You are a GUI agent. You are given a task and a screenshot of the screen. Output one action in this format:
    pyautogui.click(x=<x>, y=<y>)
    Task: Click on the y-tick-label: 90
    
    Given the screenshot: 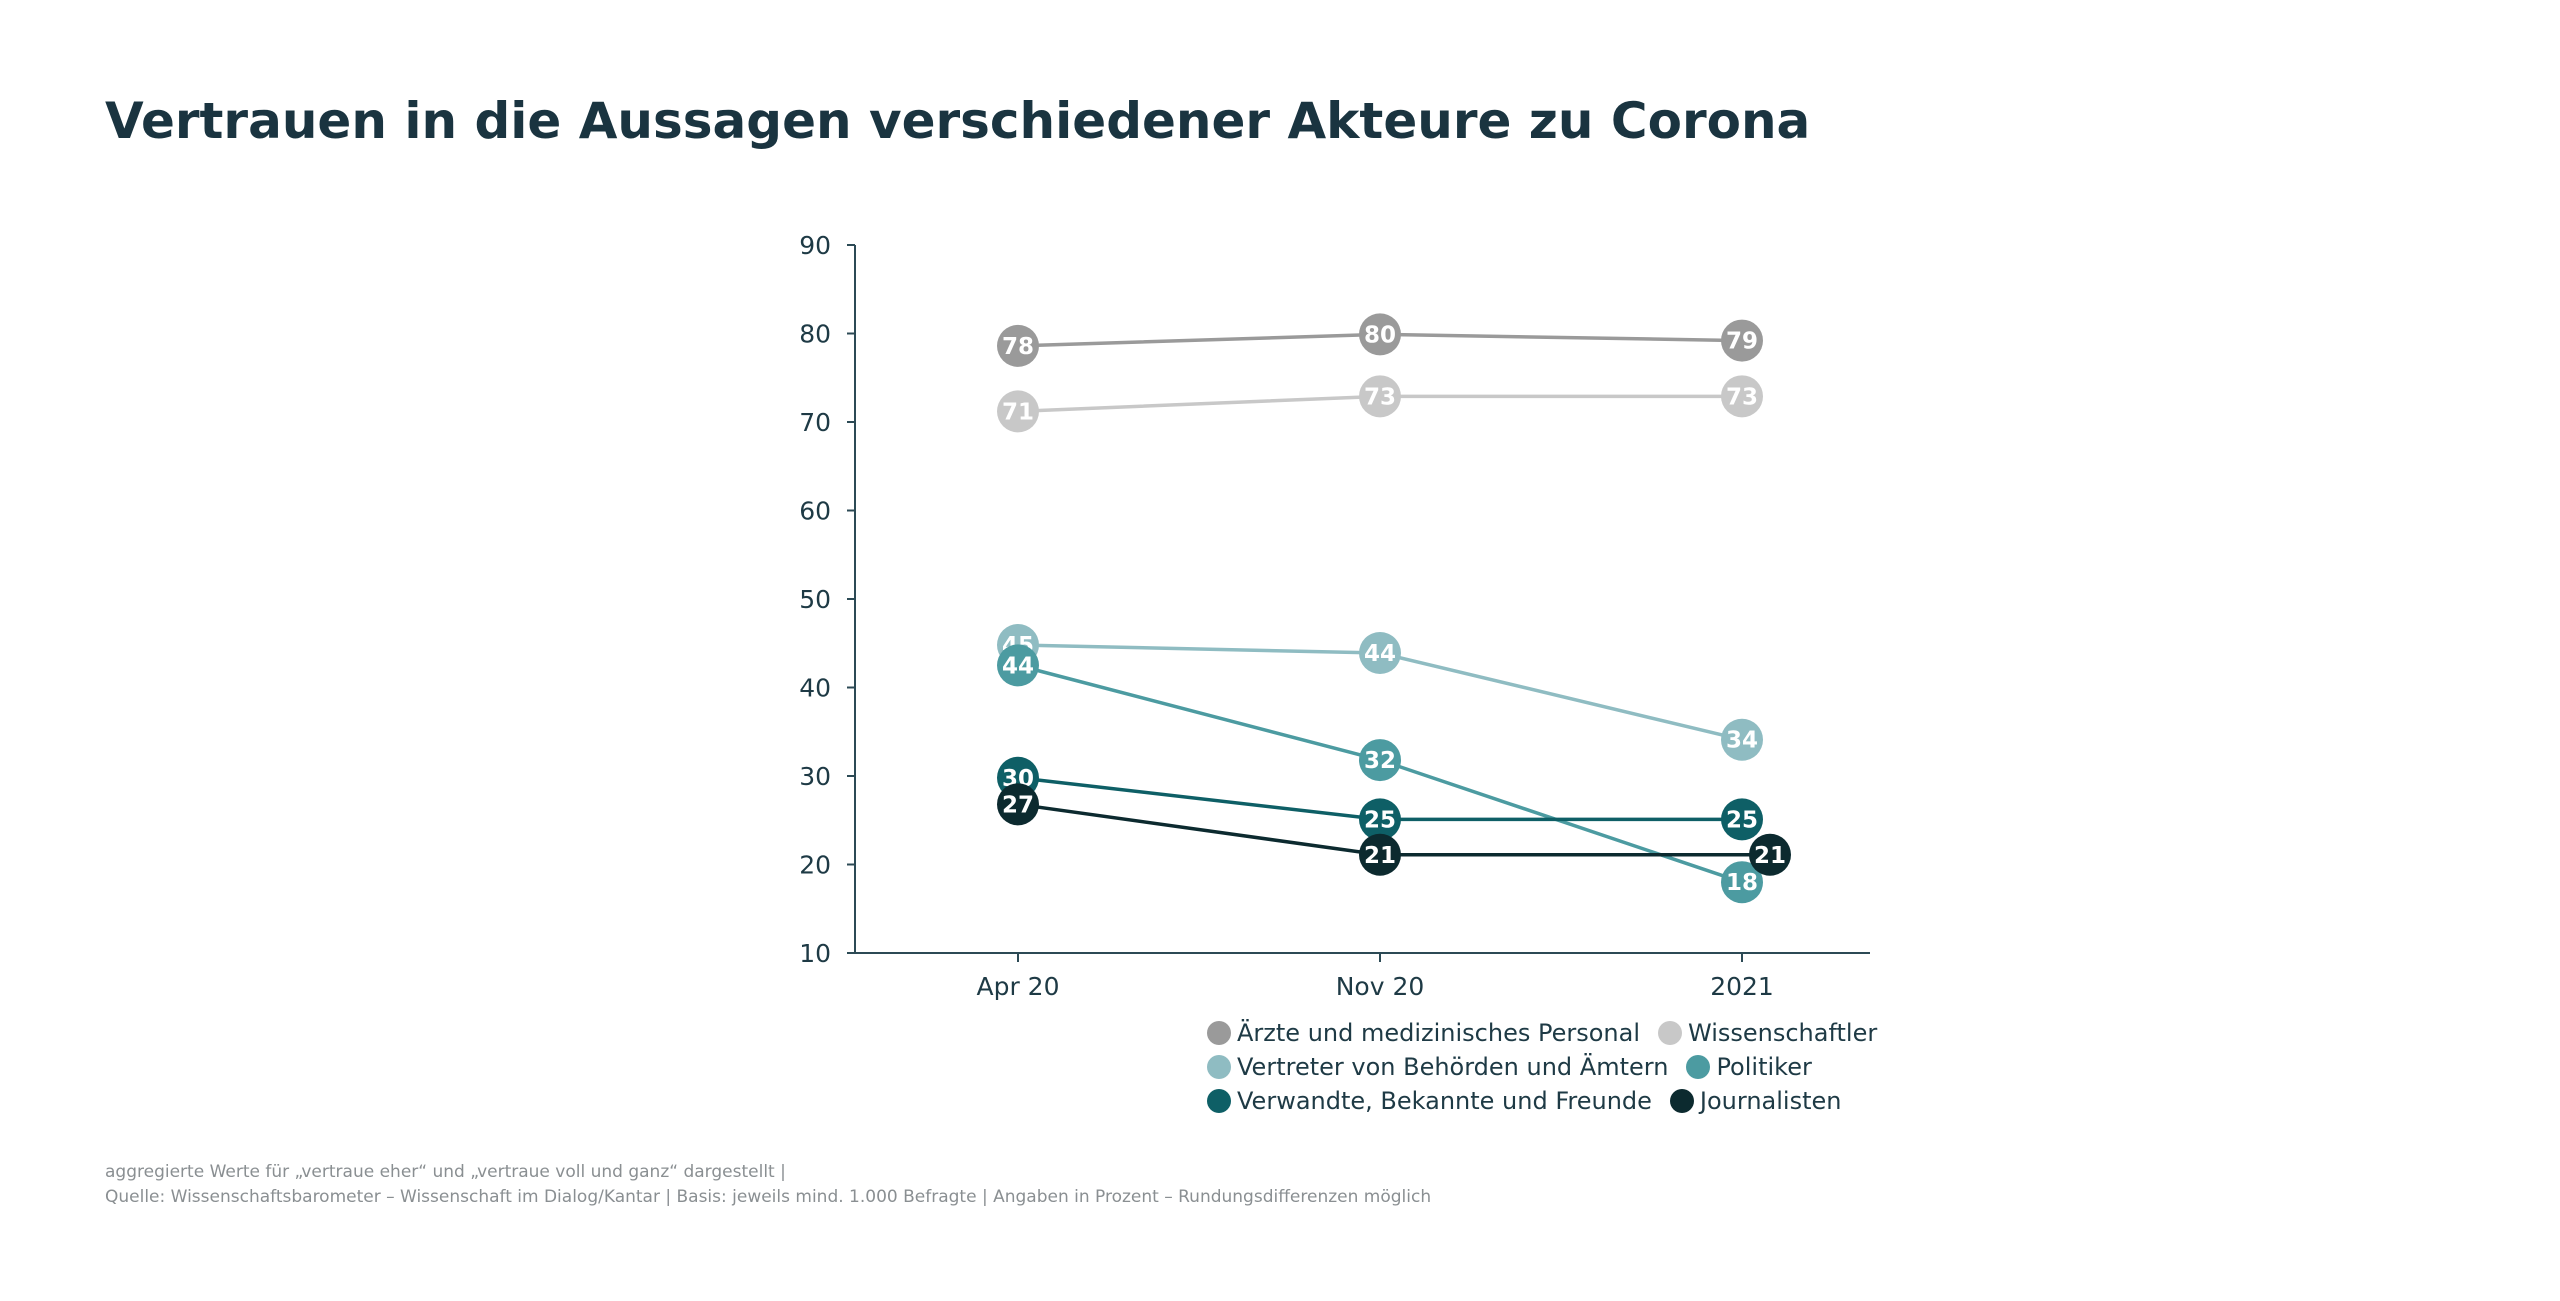 What is the action you would take?
    pyautogui.click(x=815, y=245)
    